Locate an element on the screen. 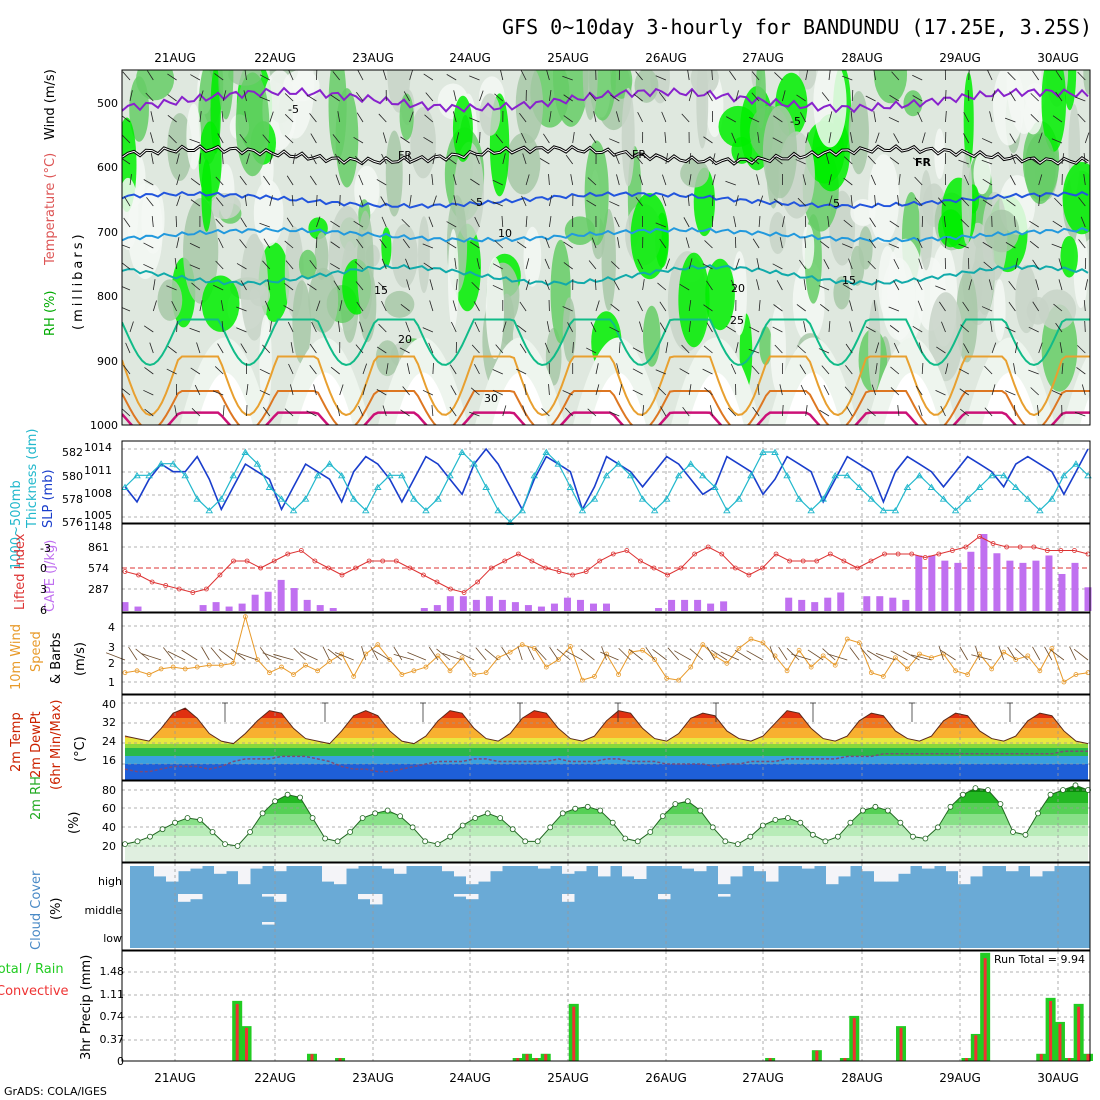  date-bottom-1: 22AUG is located at coordinates (275, 1078).